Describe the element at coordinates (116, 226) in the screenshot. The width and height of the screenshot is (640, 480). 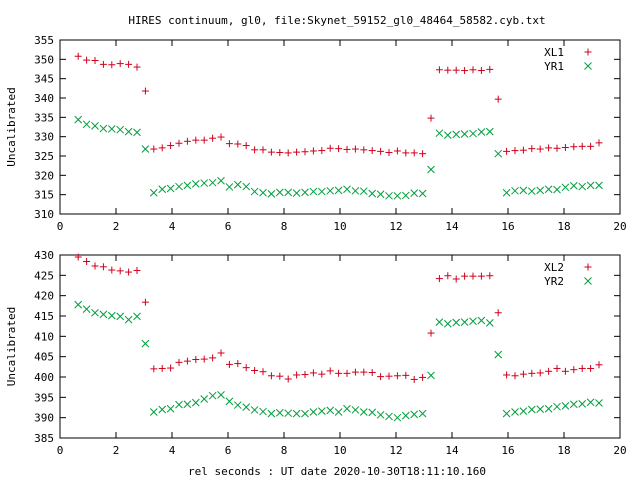
I see `x-tick-label: 2` at that location.